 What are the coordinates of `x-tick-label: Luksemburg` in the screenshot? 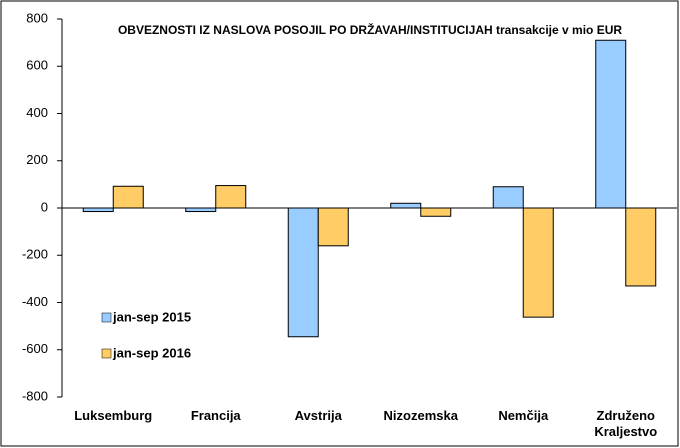 It's located at (113, 415).